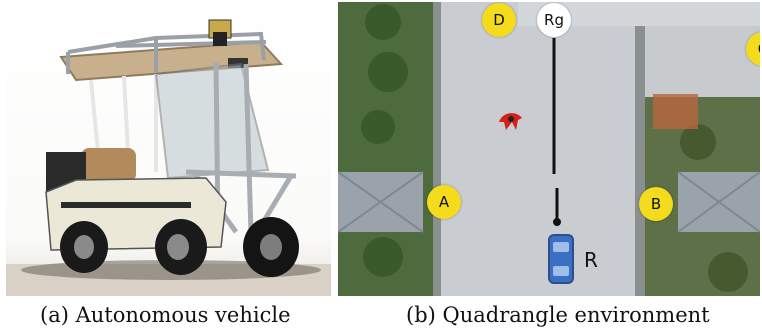 The height and width of the screenshot is (332, 762). Describe the element at coordinates (499, 20) in the screenshot. I see `waypoint-marker-d: D` at that location.